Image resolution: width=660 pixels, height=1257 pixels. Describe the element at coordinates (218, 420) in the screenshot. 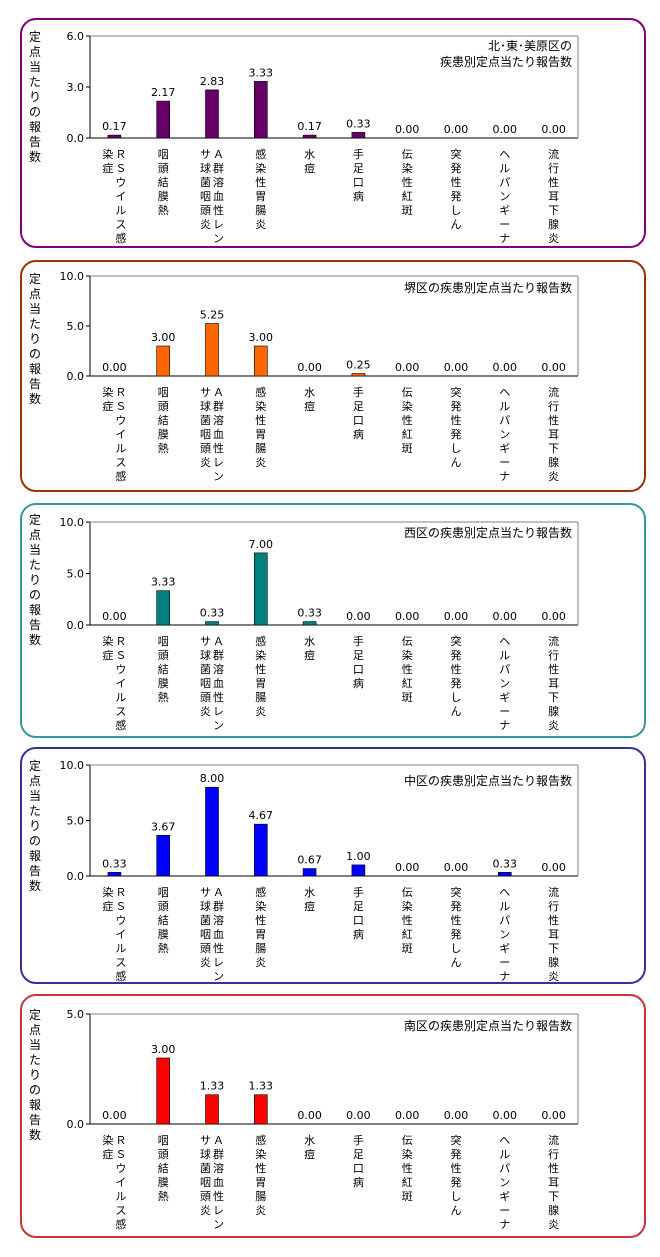

I see `svg-text: 溶` at that location.